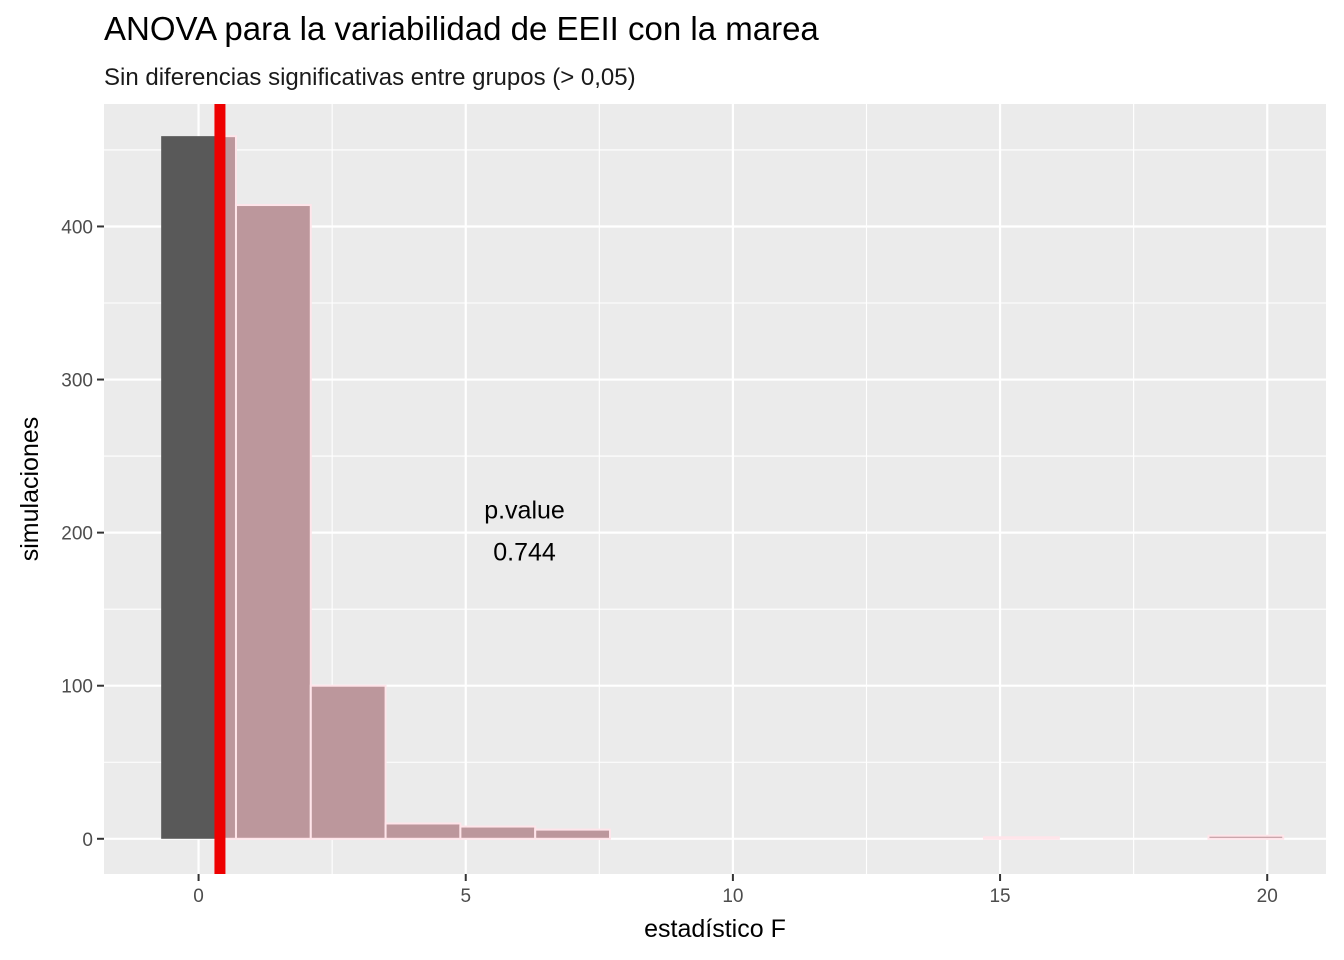 Image resolution: width=1344 pixels, height=960 pixels. What do you see at coordinates (465, 896) in the screenshot?
I see `x-tick-label: 5` at bounding box center [465, 896].